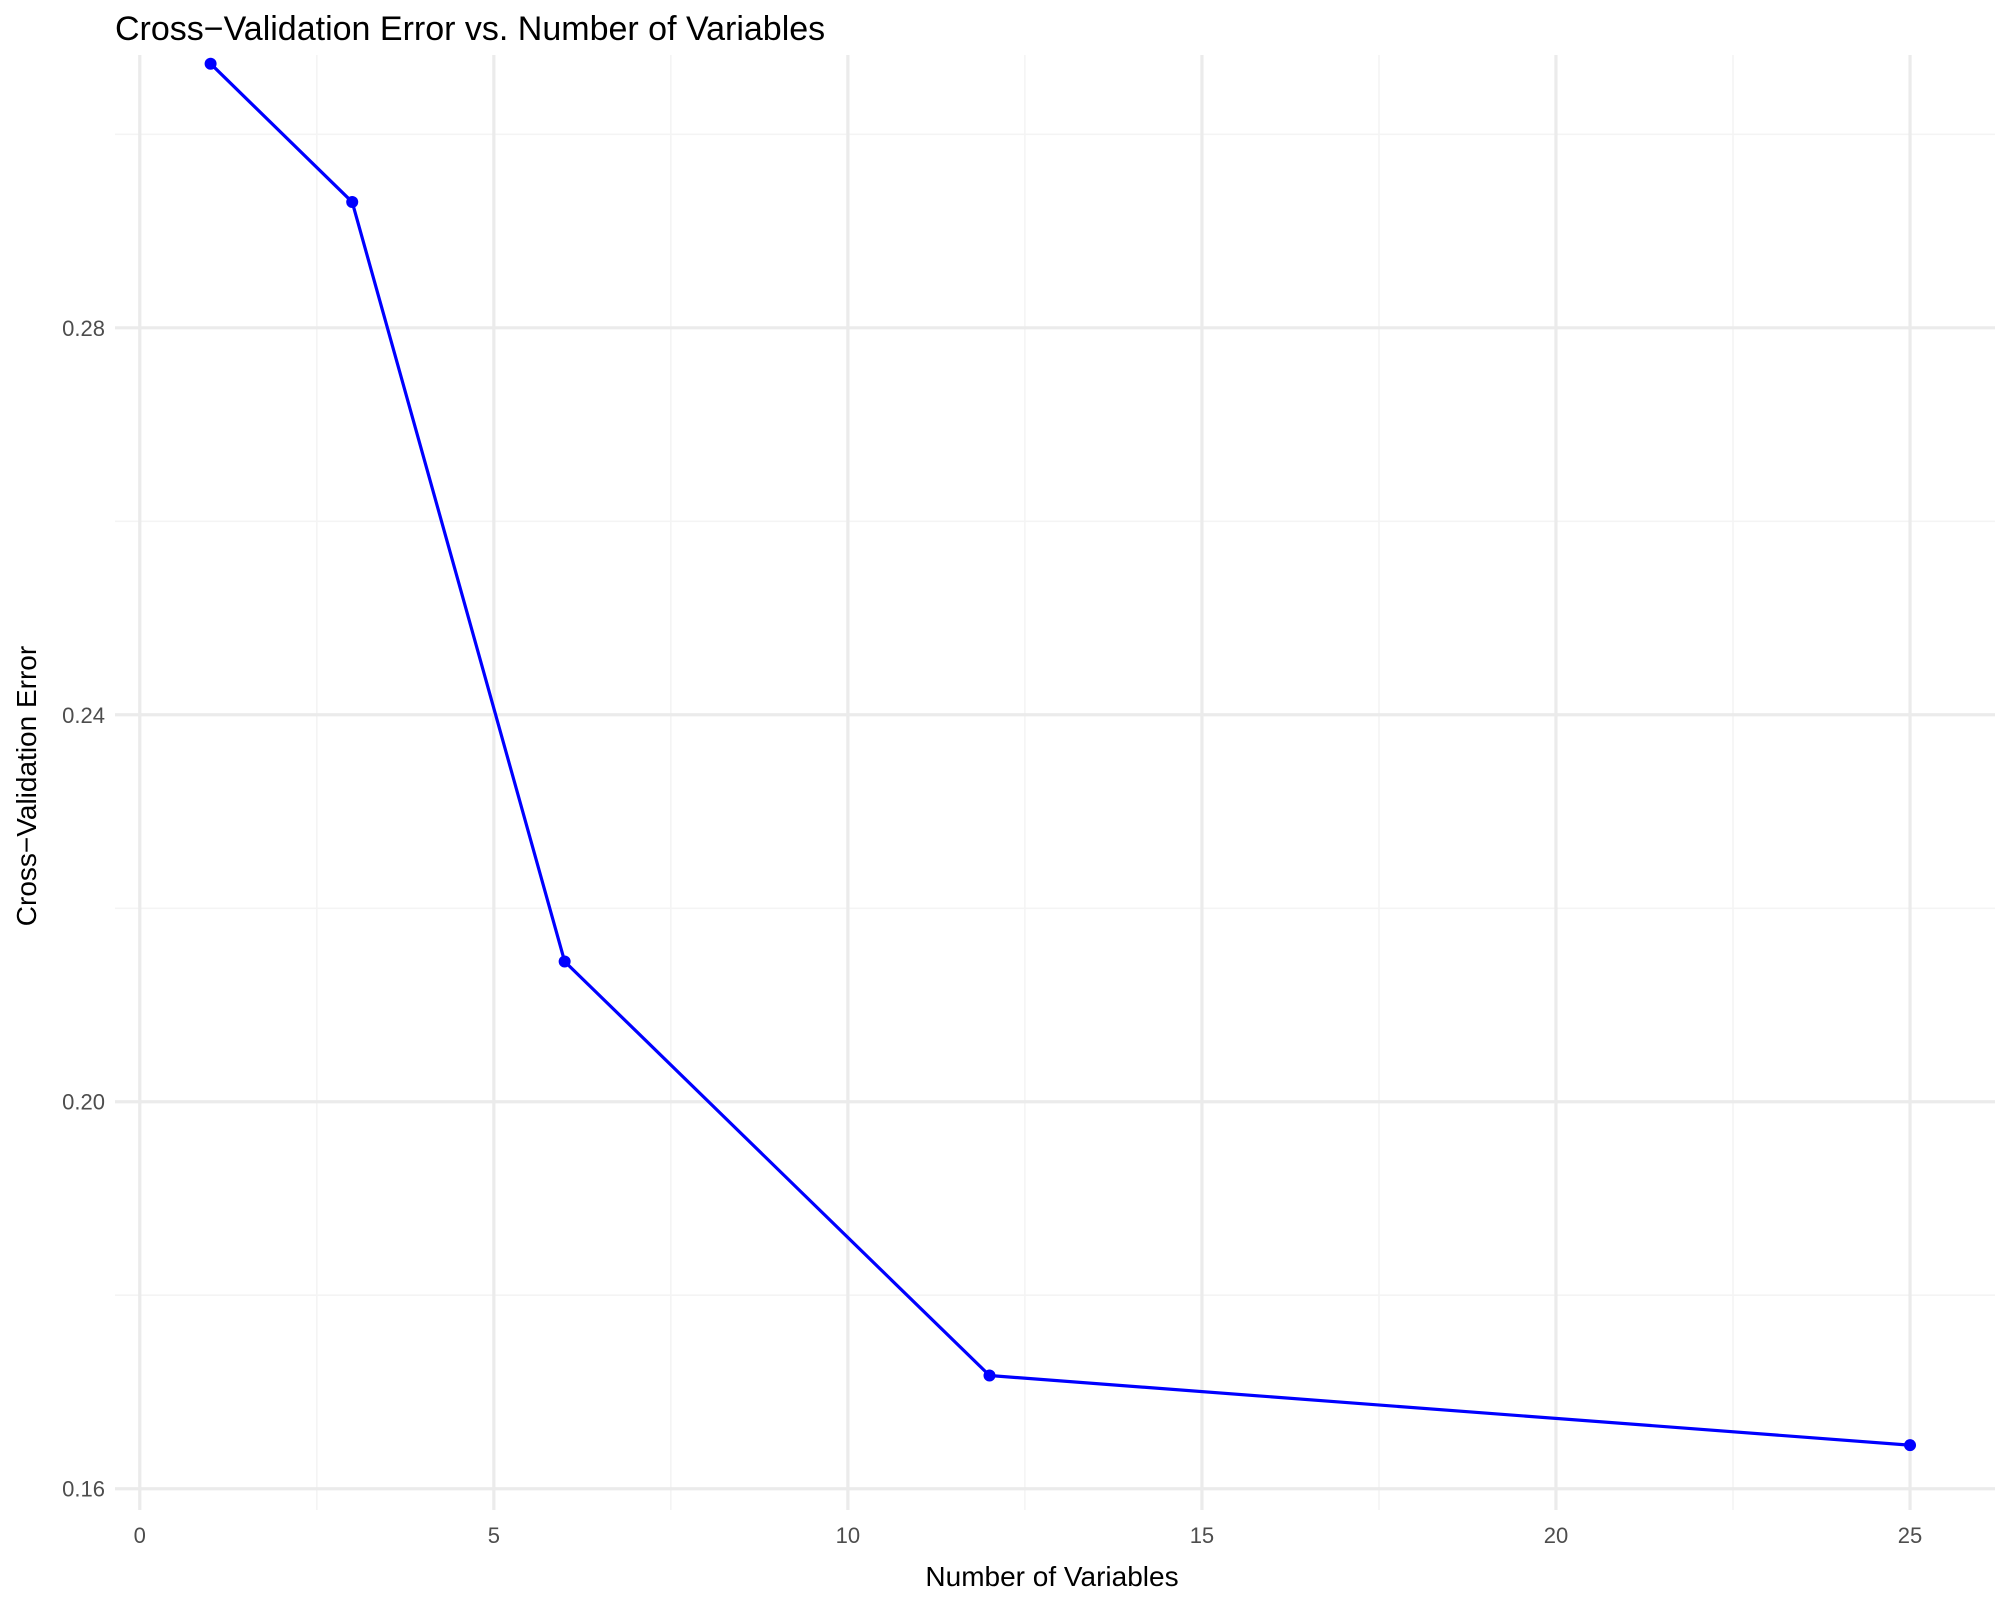  What do you see at coordinates (494, 1535) in the screenshot?
I see `x-tick-label: 5` at bounding box center [494, 1535].